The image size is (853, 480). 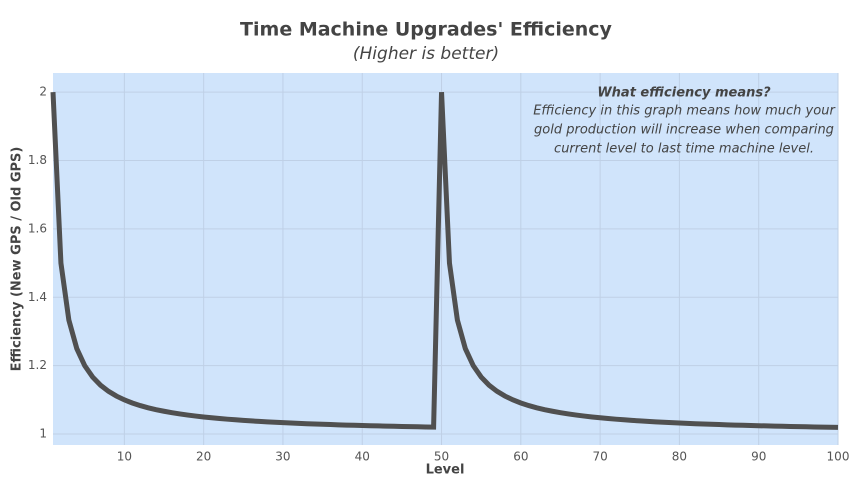 What do you see at coordinates (37, 228) in the screenshot?
I see `y-tick-label: 1.6` at bounding box center [37, 228].